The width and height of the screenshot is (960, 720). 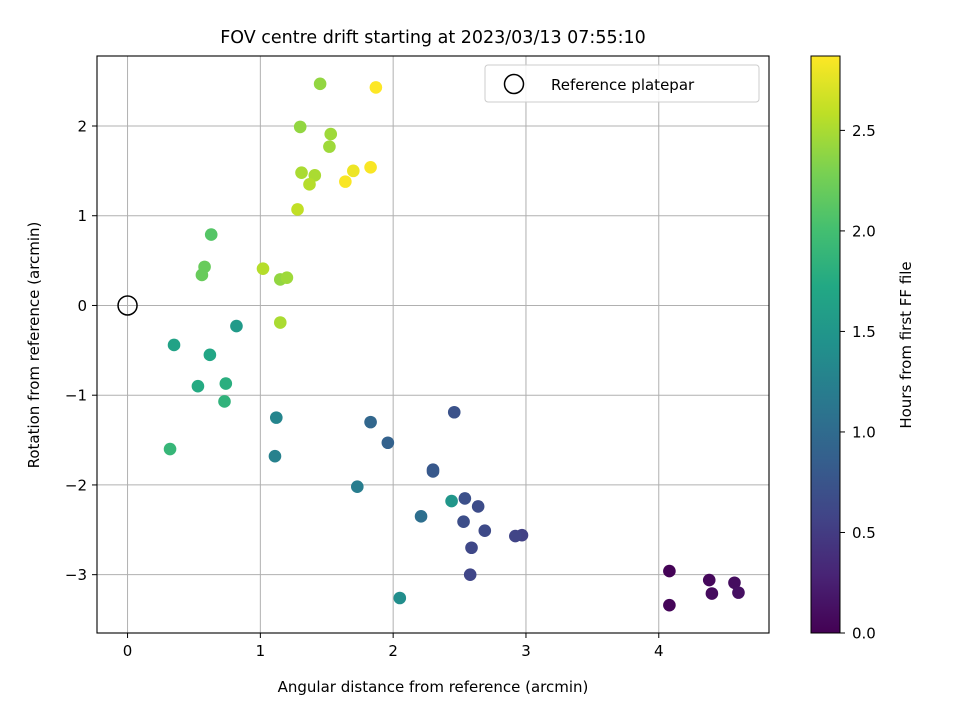 I want to click on x-tick-label: 0, so click(x=128, y=651).